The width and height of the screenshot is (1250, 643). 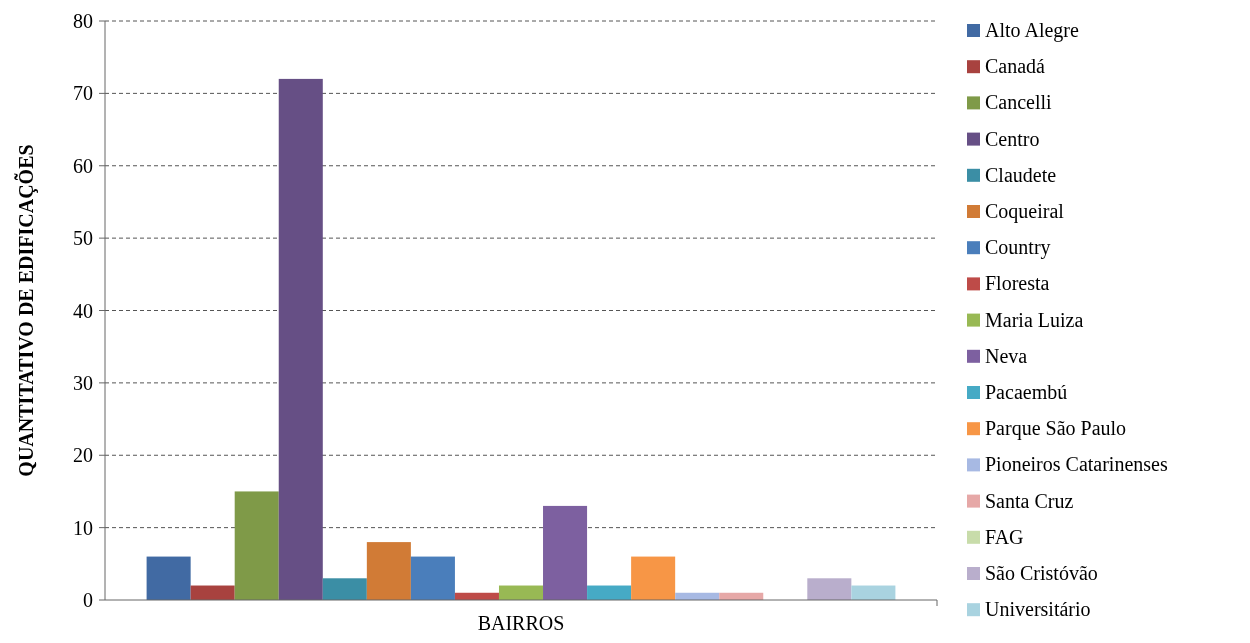 What do you see at coordinates (83, 93) in the screenshot?
I see `y-tick-label: 70` at bounding box center [83, 93].